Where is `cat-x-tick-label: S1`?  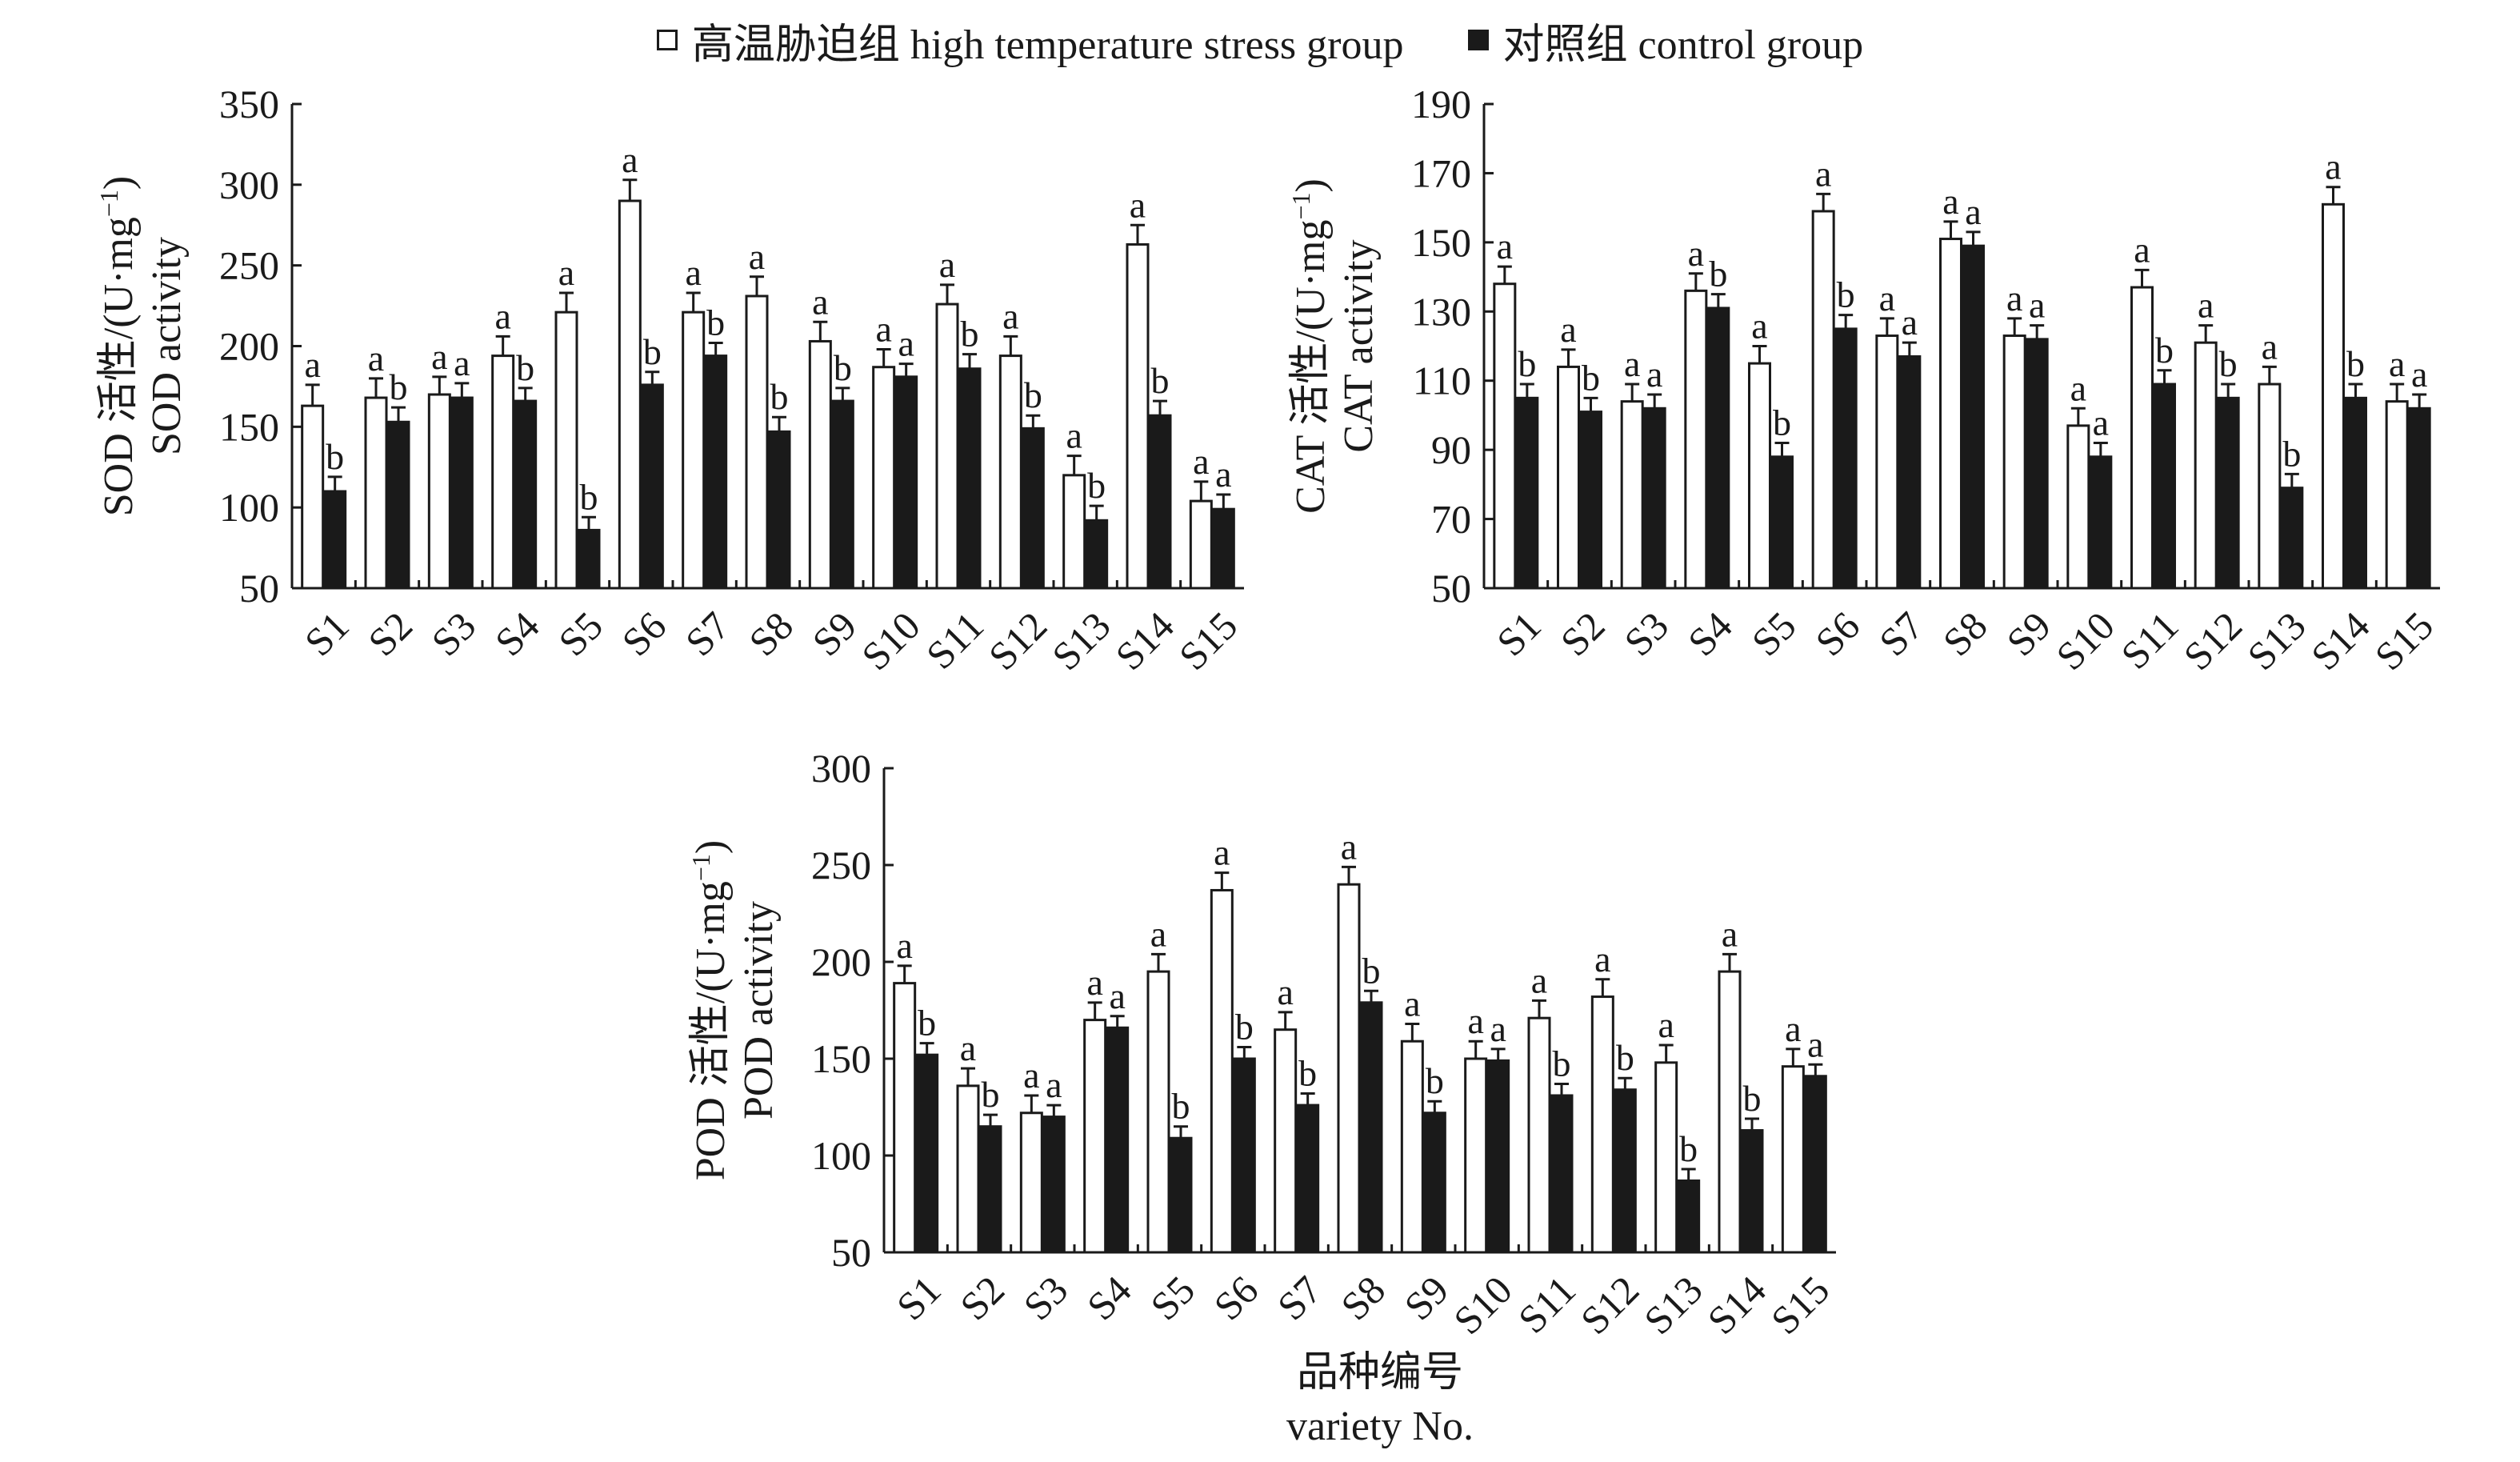 cat-x-tick-label: S1 is located at coordinates (1519, 633).